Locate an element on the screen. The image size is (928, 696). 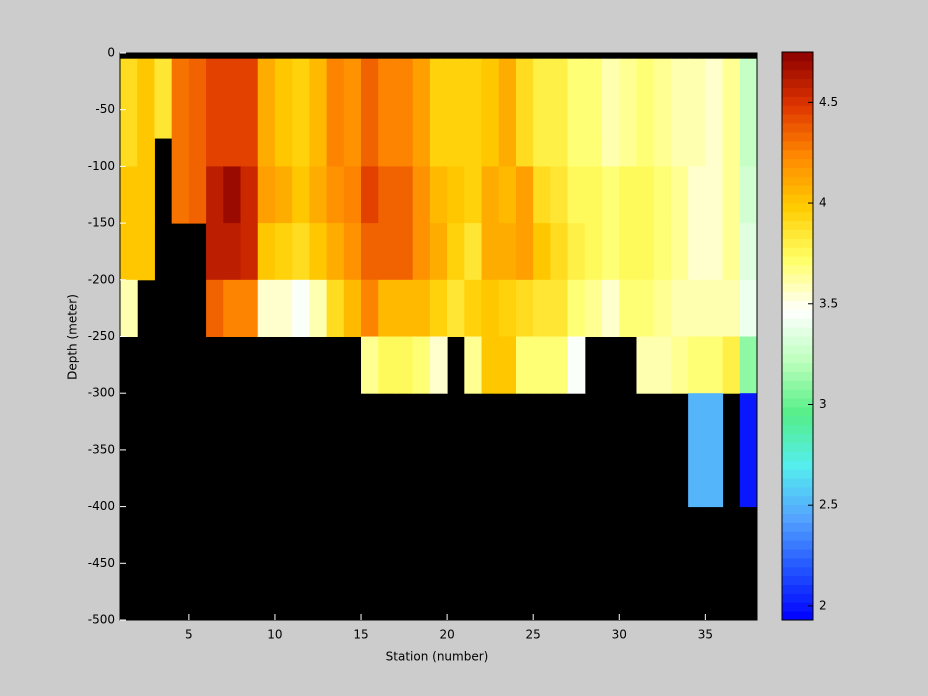
x-tick-label: 15 is located at coordinates (360, 635).